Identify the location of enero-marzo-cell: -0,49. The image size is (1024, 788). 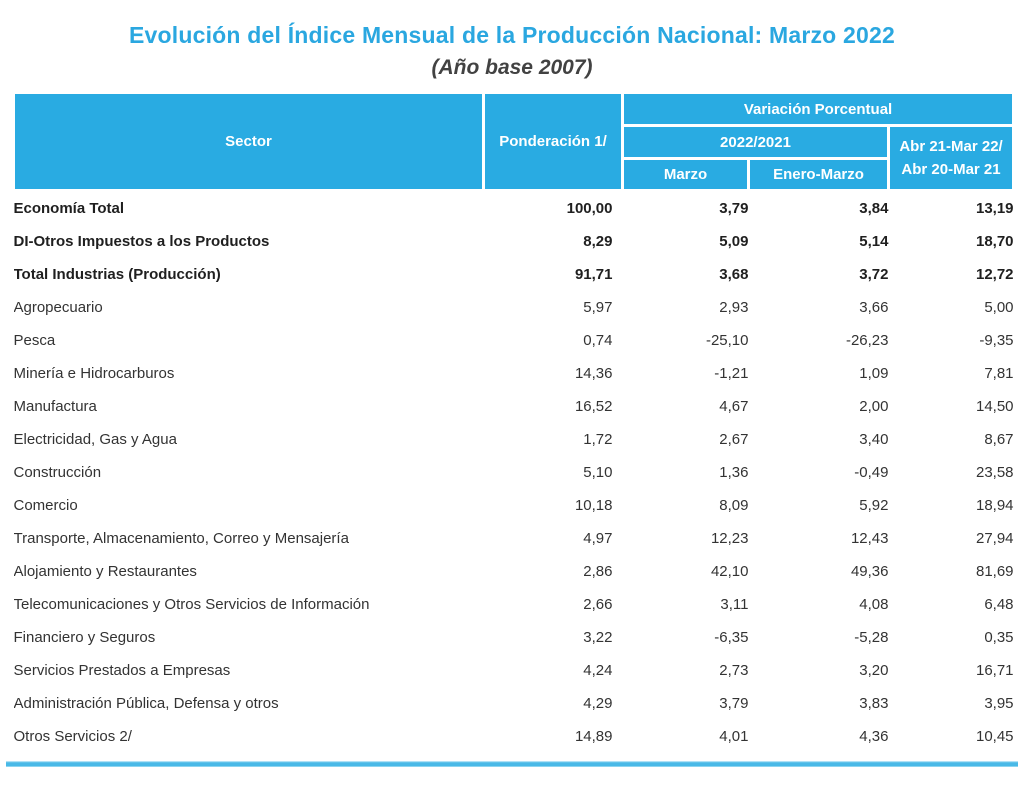
(871, 472).